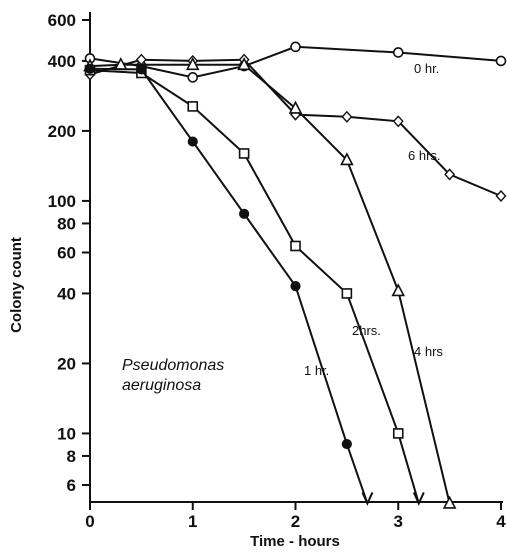 The image size is (507, 555). What do you see at coordinates (89, 521) in the screenshot?
I see `x-tick-label: 0` at bounding box center [89, 521].